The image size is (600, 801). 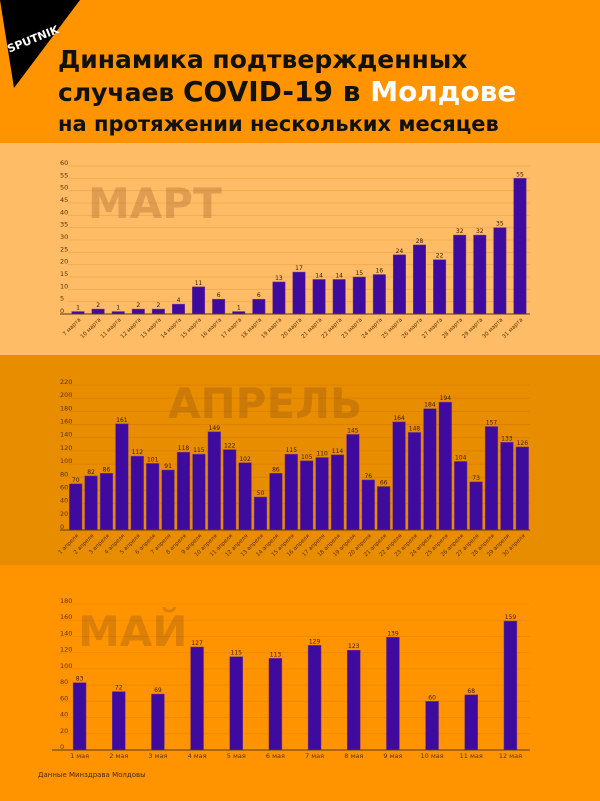 I want to click on bar-value-label: 17, so click(x=299, y=268).